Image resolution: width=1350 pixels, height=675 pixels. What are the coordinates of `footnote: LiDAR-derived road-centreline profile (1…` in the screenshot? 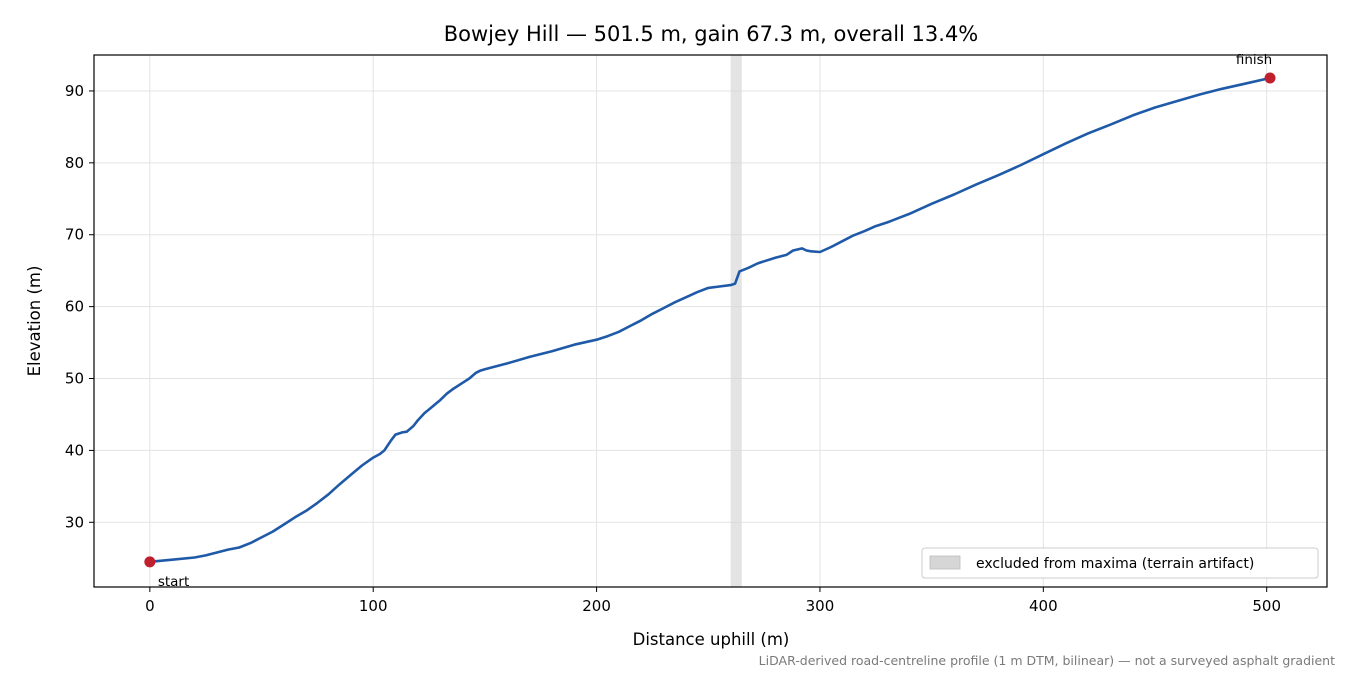 It's located at (1047, 660).